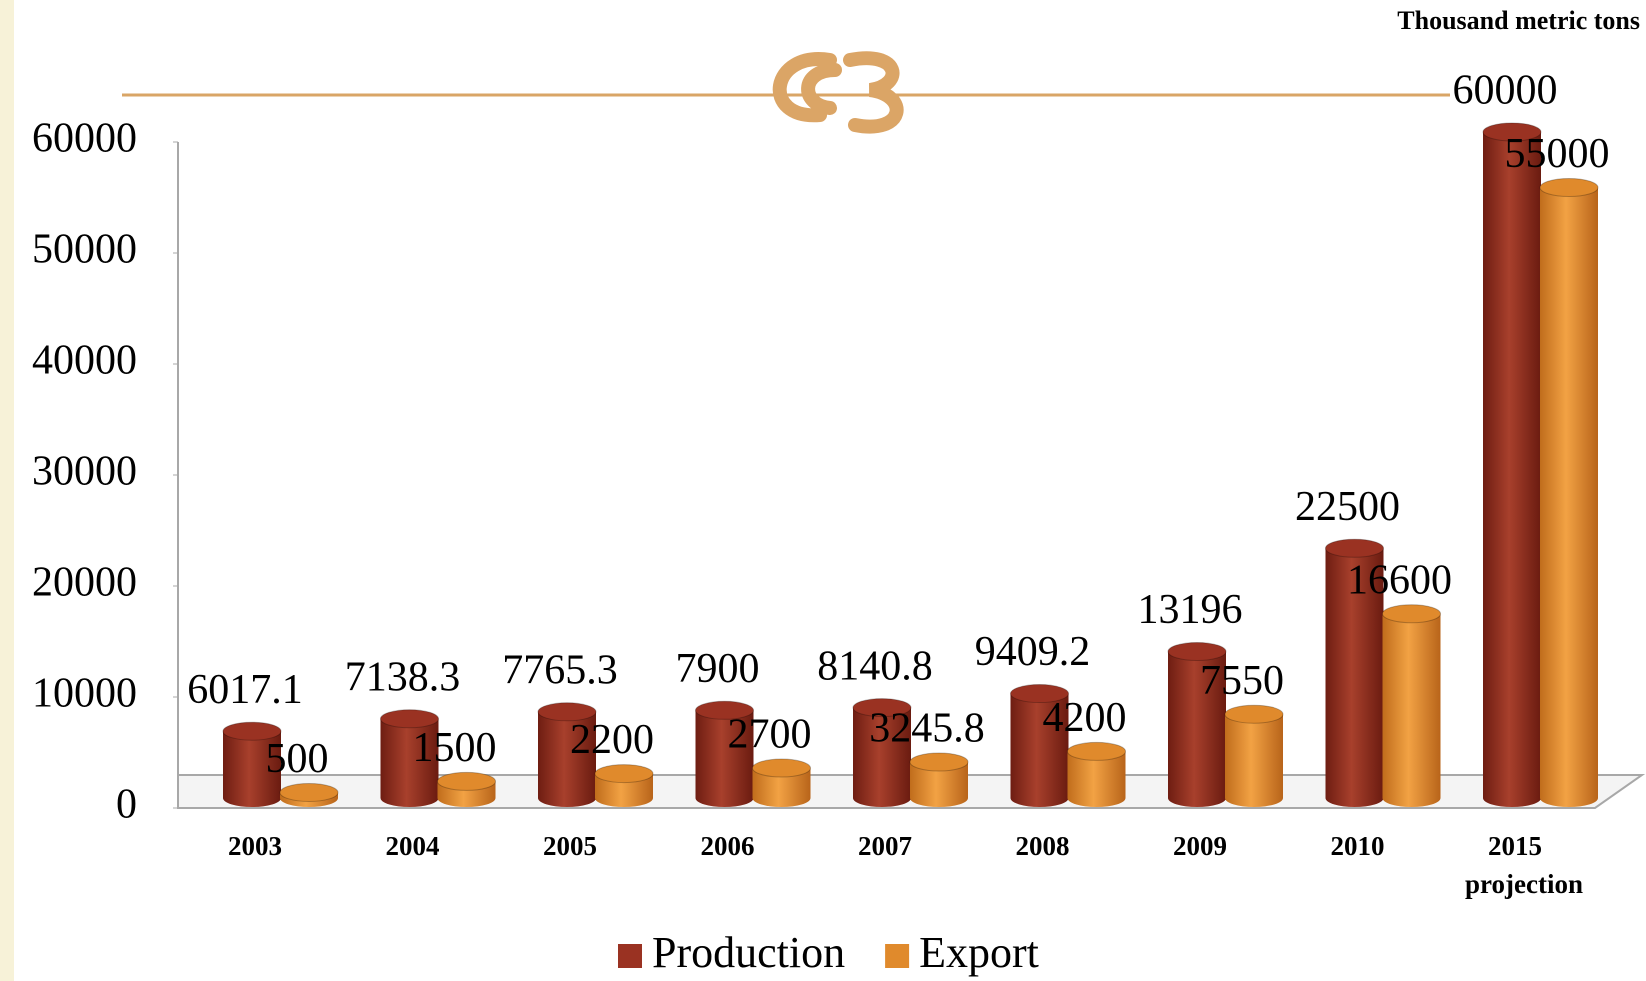 The width and height of the screenshot is (1646, 981). I want to click on value-label: 7765.3, so click(560, 670).